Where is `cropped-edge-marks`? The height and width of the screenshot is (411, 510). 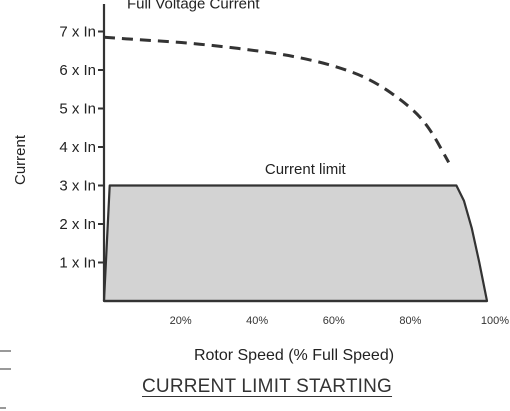
cropped-edge-marks is located at coordinates (5, 379).